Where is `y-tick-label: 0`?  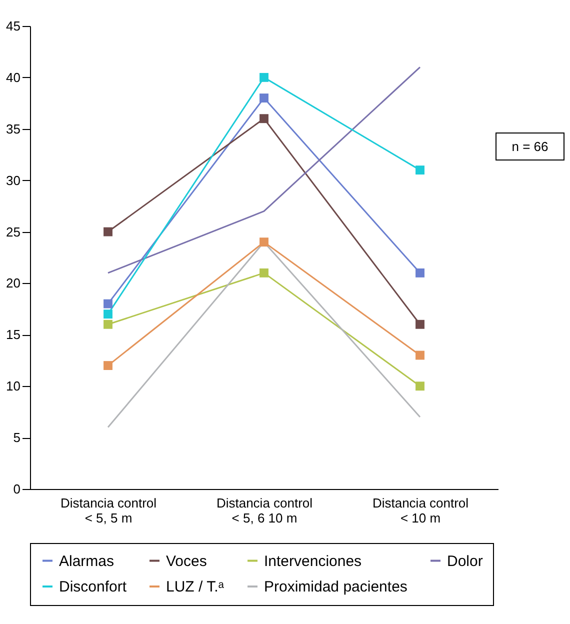 y-tick-label: 0 is located at coordinates (16, 489).